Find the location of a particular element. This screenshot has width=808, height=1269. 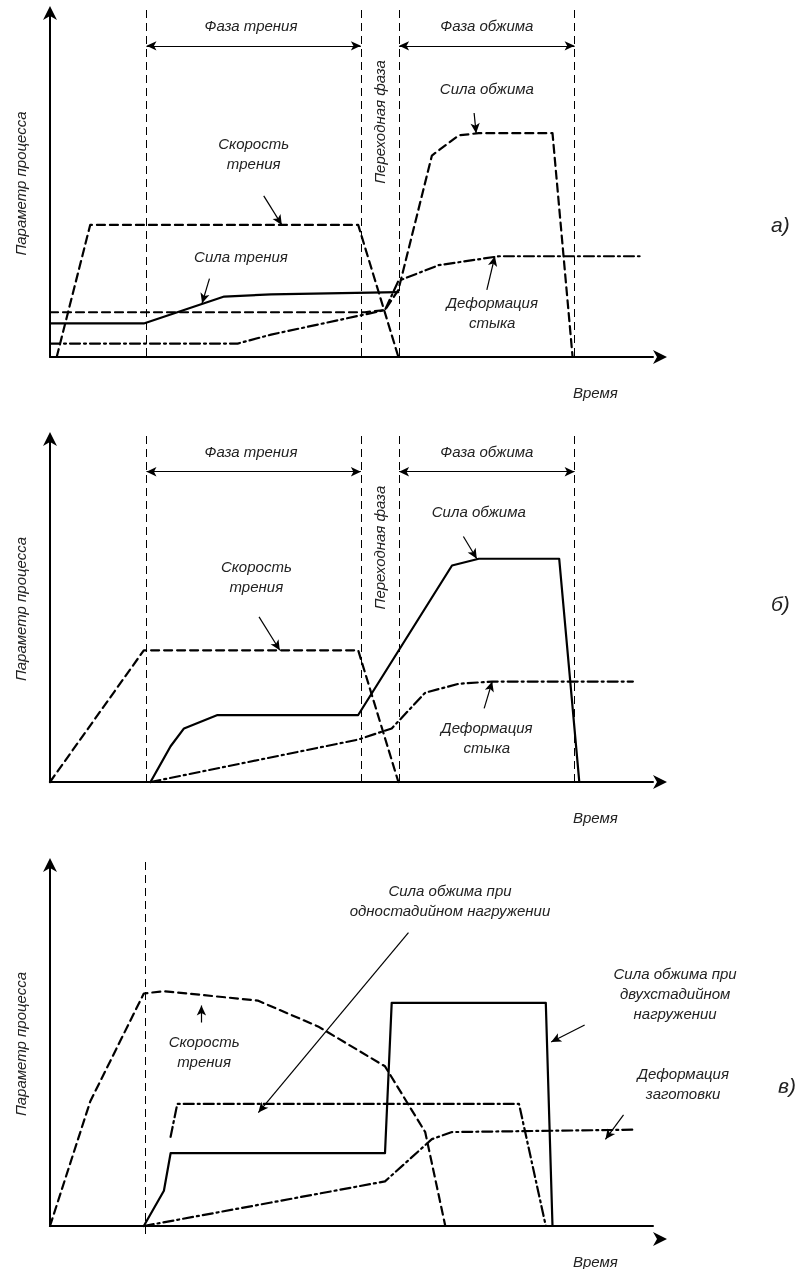

text: а) is located at coordinates (780, 225).